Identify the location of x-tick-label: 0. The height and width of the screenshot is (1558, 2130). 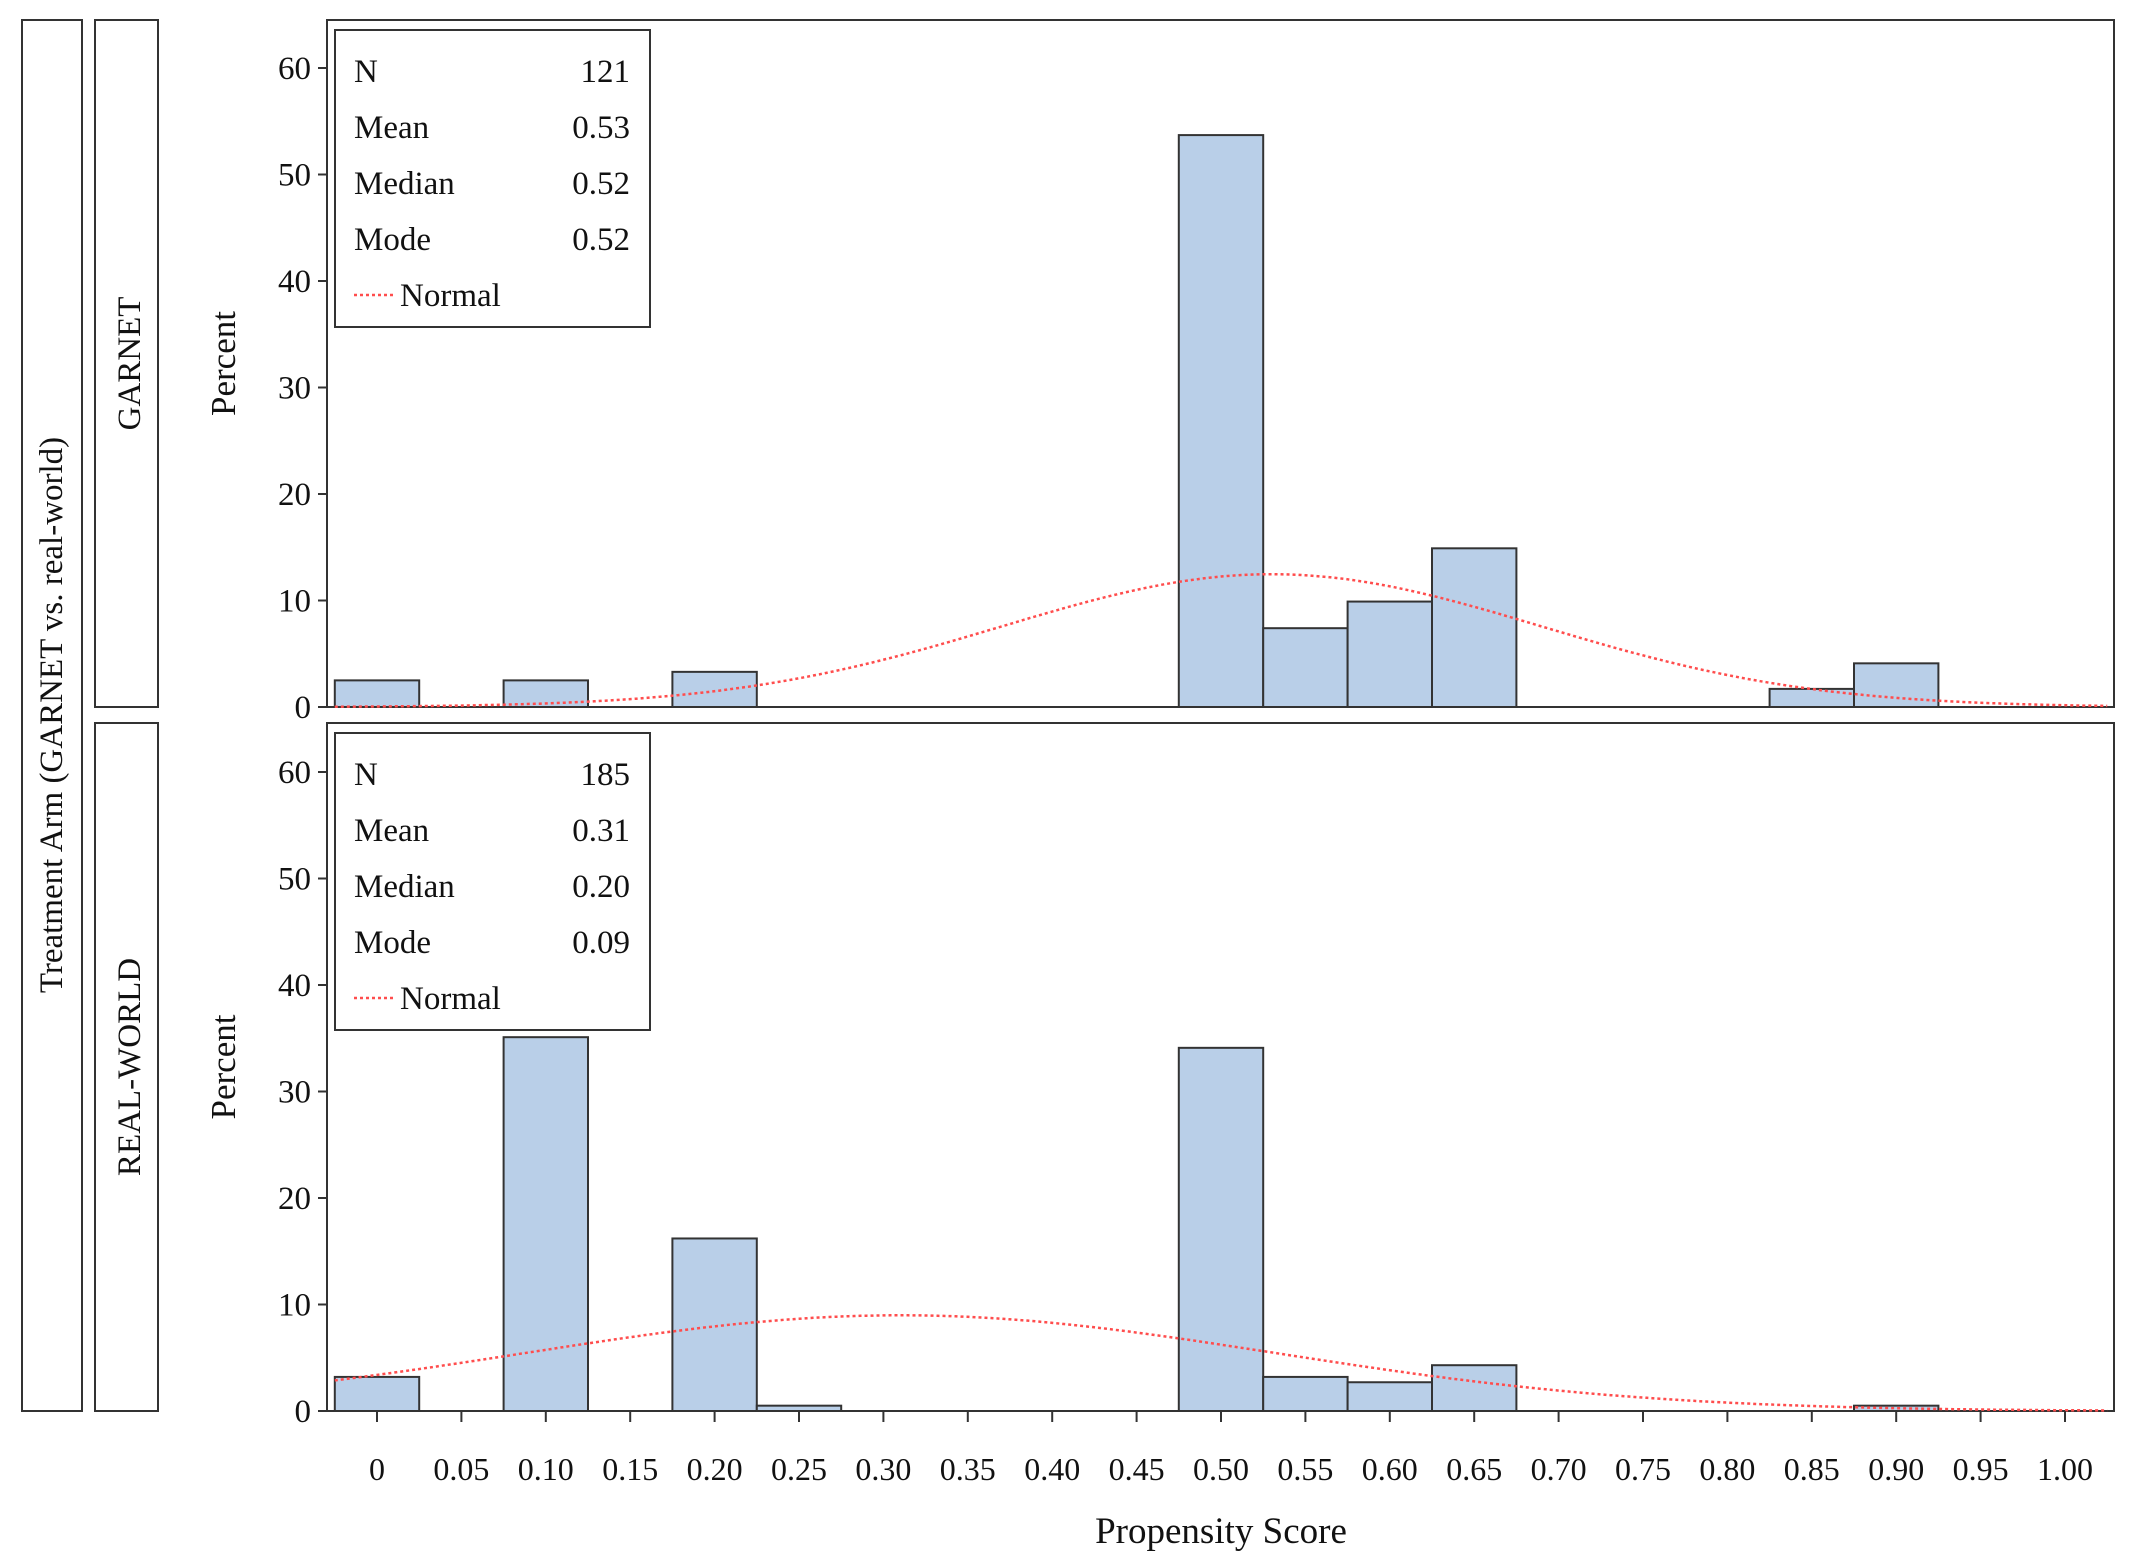
(377, 1469).